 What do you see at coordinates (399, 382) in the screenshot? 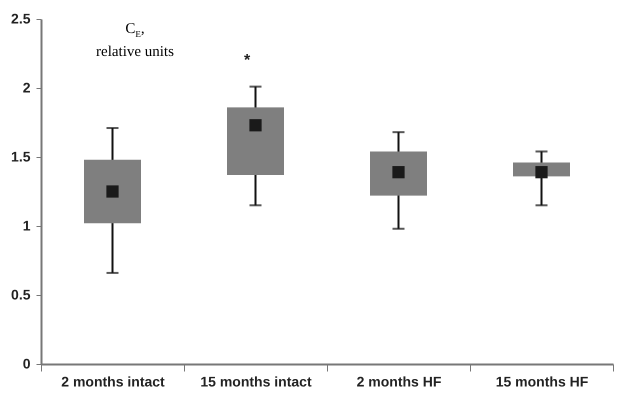
I see `x-tick-label: 2 months HF` at bounding box center [399, 382].